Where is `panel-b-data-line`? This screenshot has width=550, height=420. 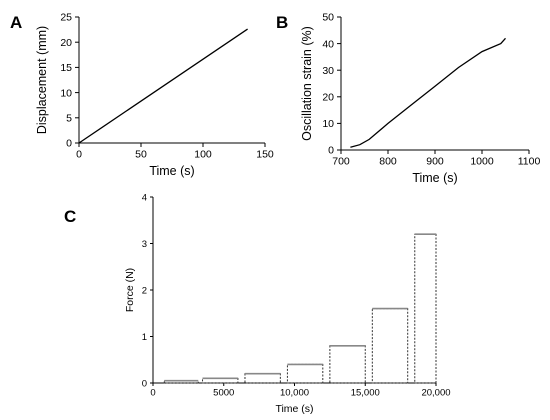 panel-b-data-line is located at coordinates (428, 92).